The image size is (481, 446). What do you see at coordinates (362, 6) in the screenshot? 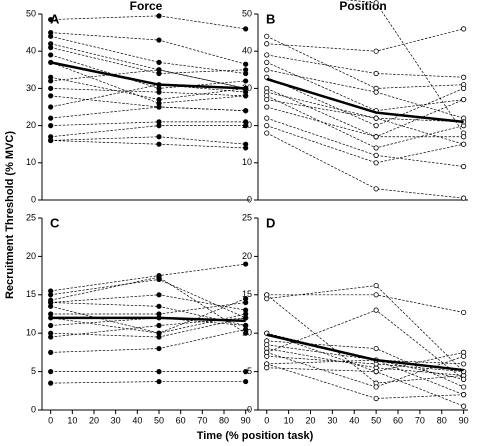
I see `column-title: Position` at bounding box center [362, 6].